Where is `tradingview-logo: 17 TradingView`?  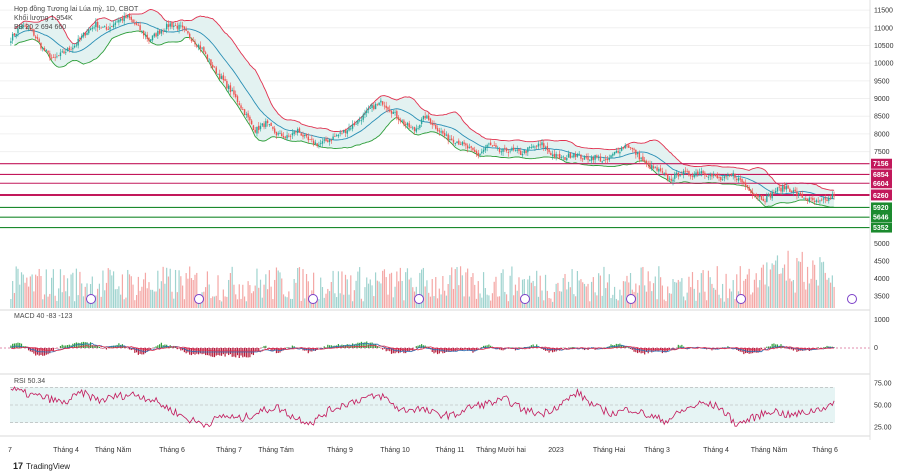
tradingview-logo: 17 TradingView is located at coordinates (41, 466).